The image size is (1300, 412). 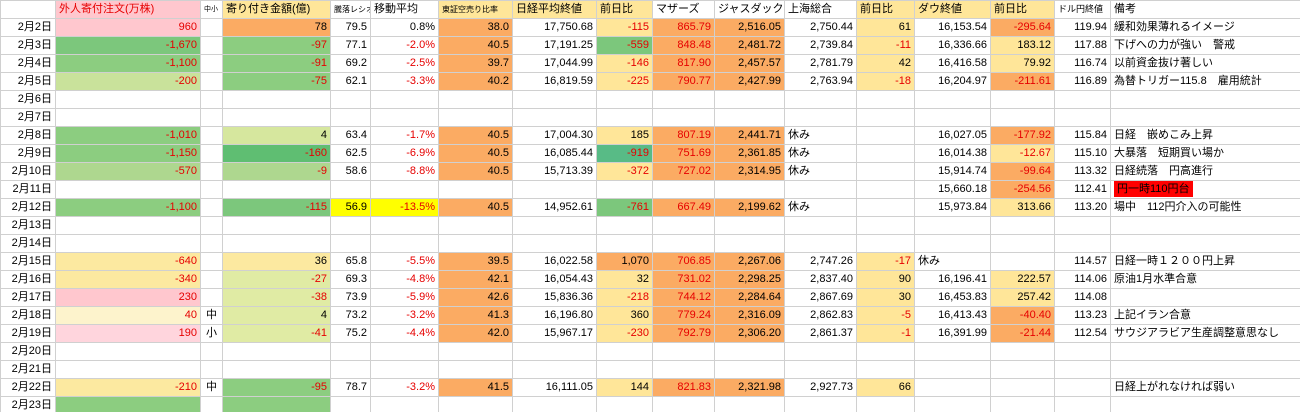 I want to click on cell-foreign: 40, so click(x=128, y=315).